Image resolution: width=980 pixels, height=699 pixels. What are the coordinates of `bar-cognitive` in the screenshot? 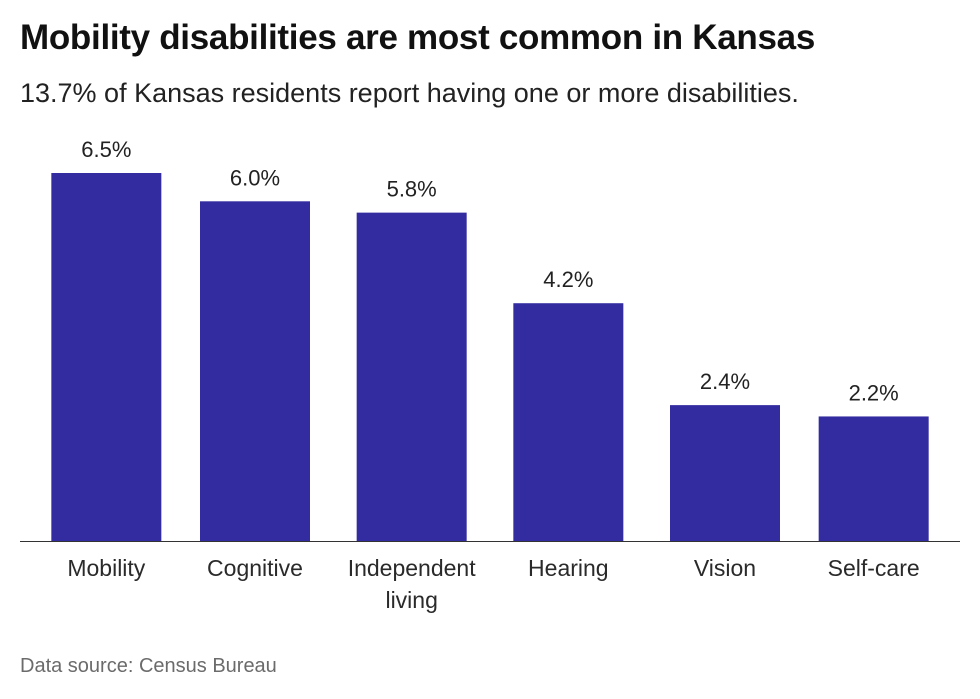 It's located at (255, 371).